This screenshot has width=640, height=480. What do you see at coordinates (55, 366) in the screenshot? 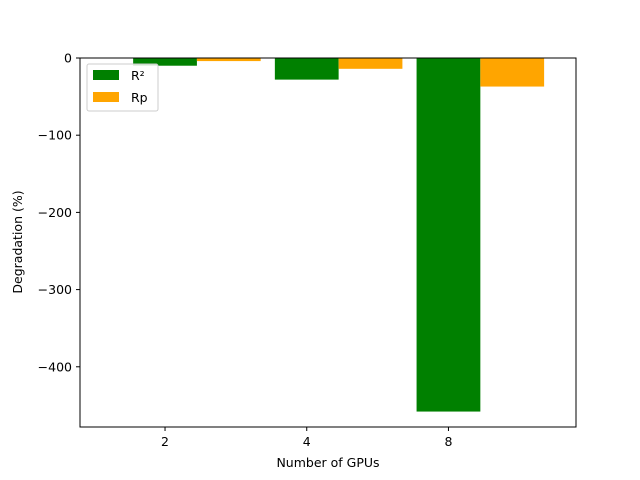
I see `y-tick-label: −400` at bounding box center [55, 366].